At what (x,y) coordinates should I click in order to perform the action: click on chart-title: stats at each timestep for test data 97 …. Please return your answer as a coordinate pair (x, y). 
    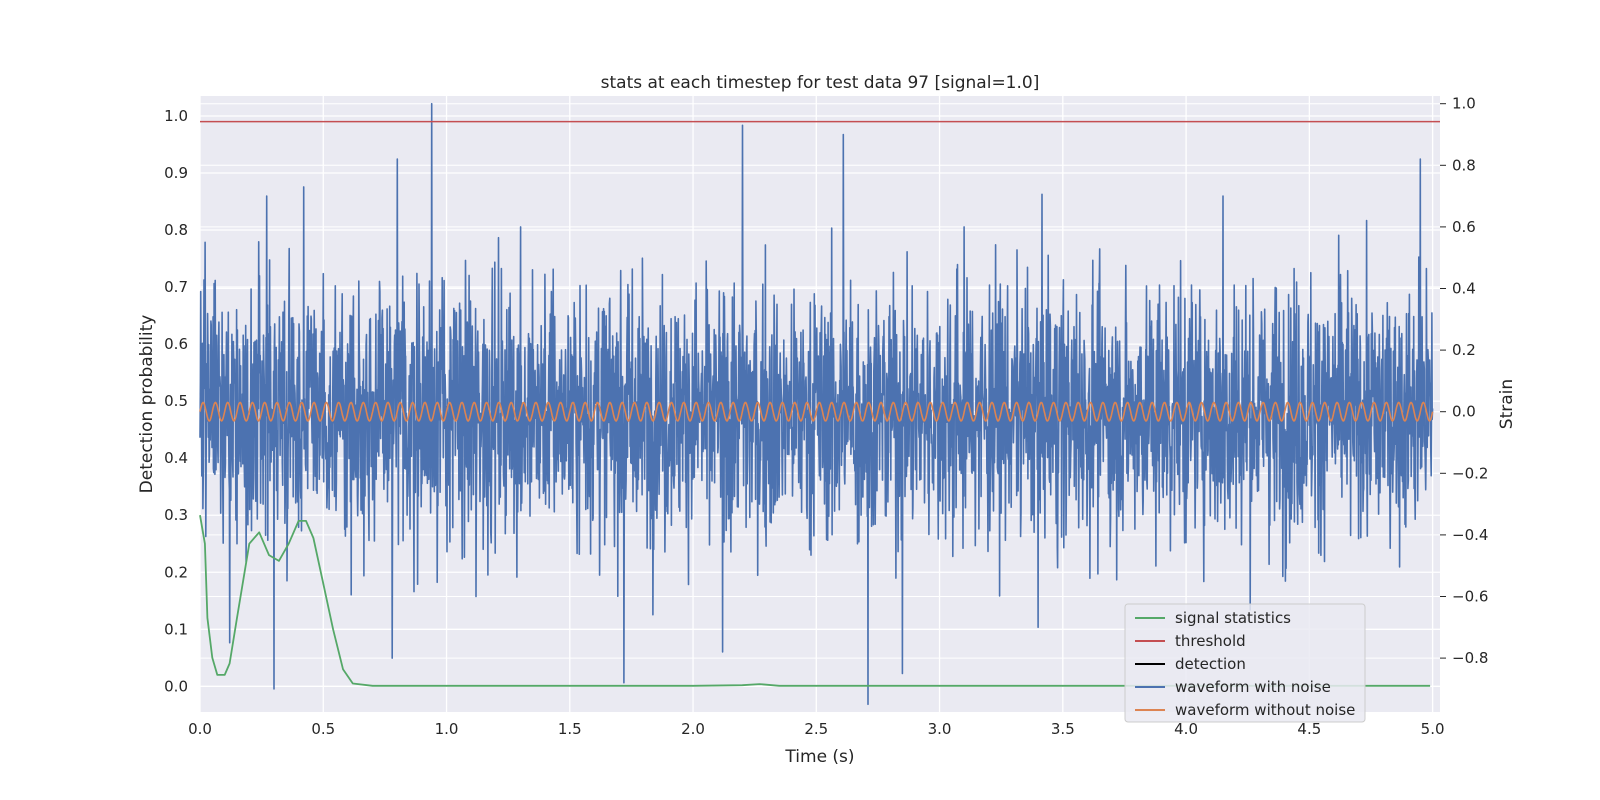
    Looking at the image, I should click on (820, 83).